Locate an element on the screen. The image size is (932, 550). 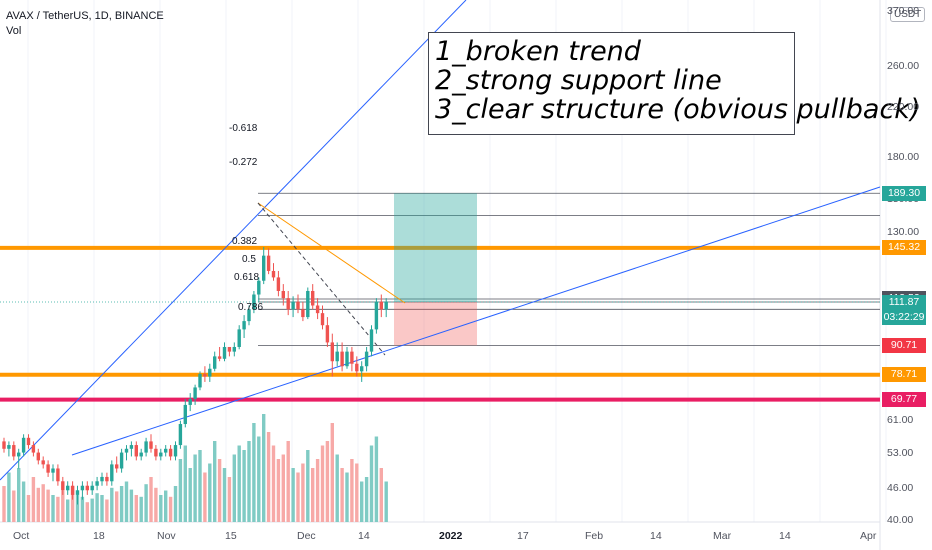
currency-selector: USDT is located at coordinates (908, 14).